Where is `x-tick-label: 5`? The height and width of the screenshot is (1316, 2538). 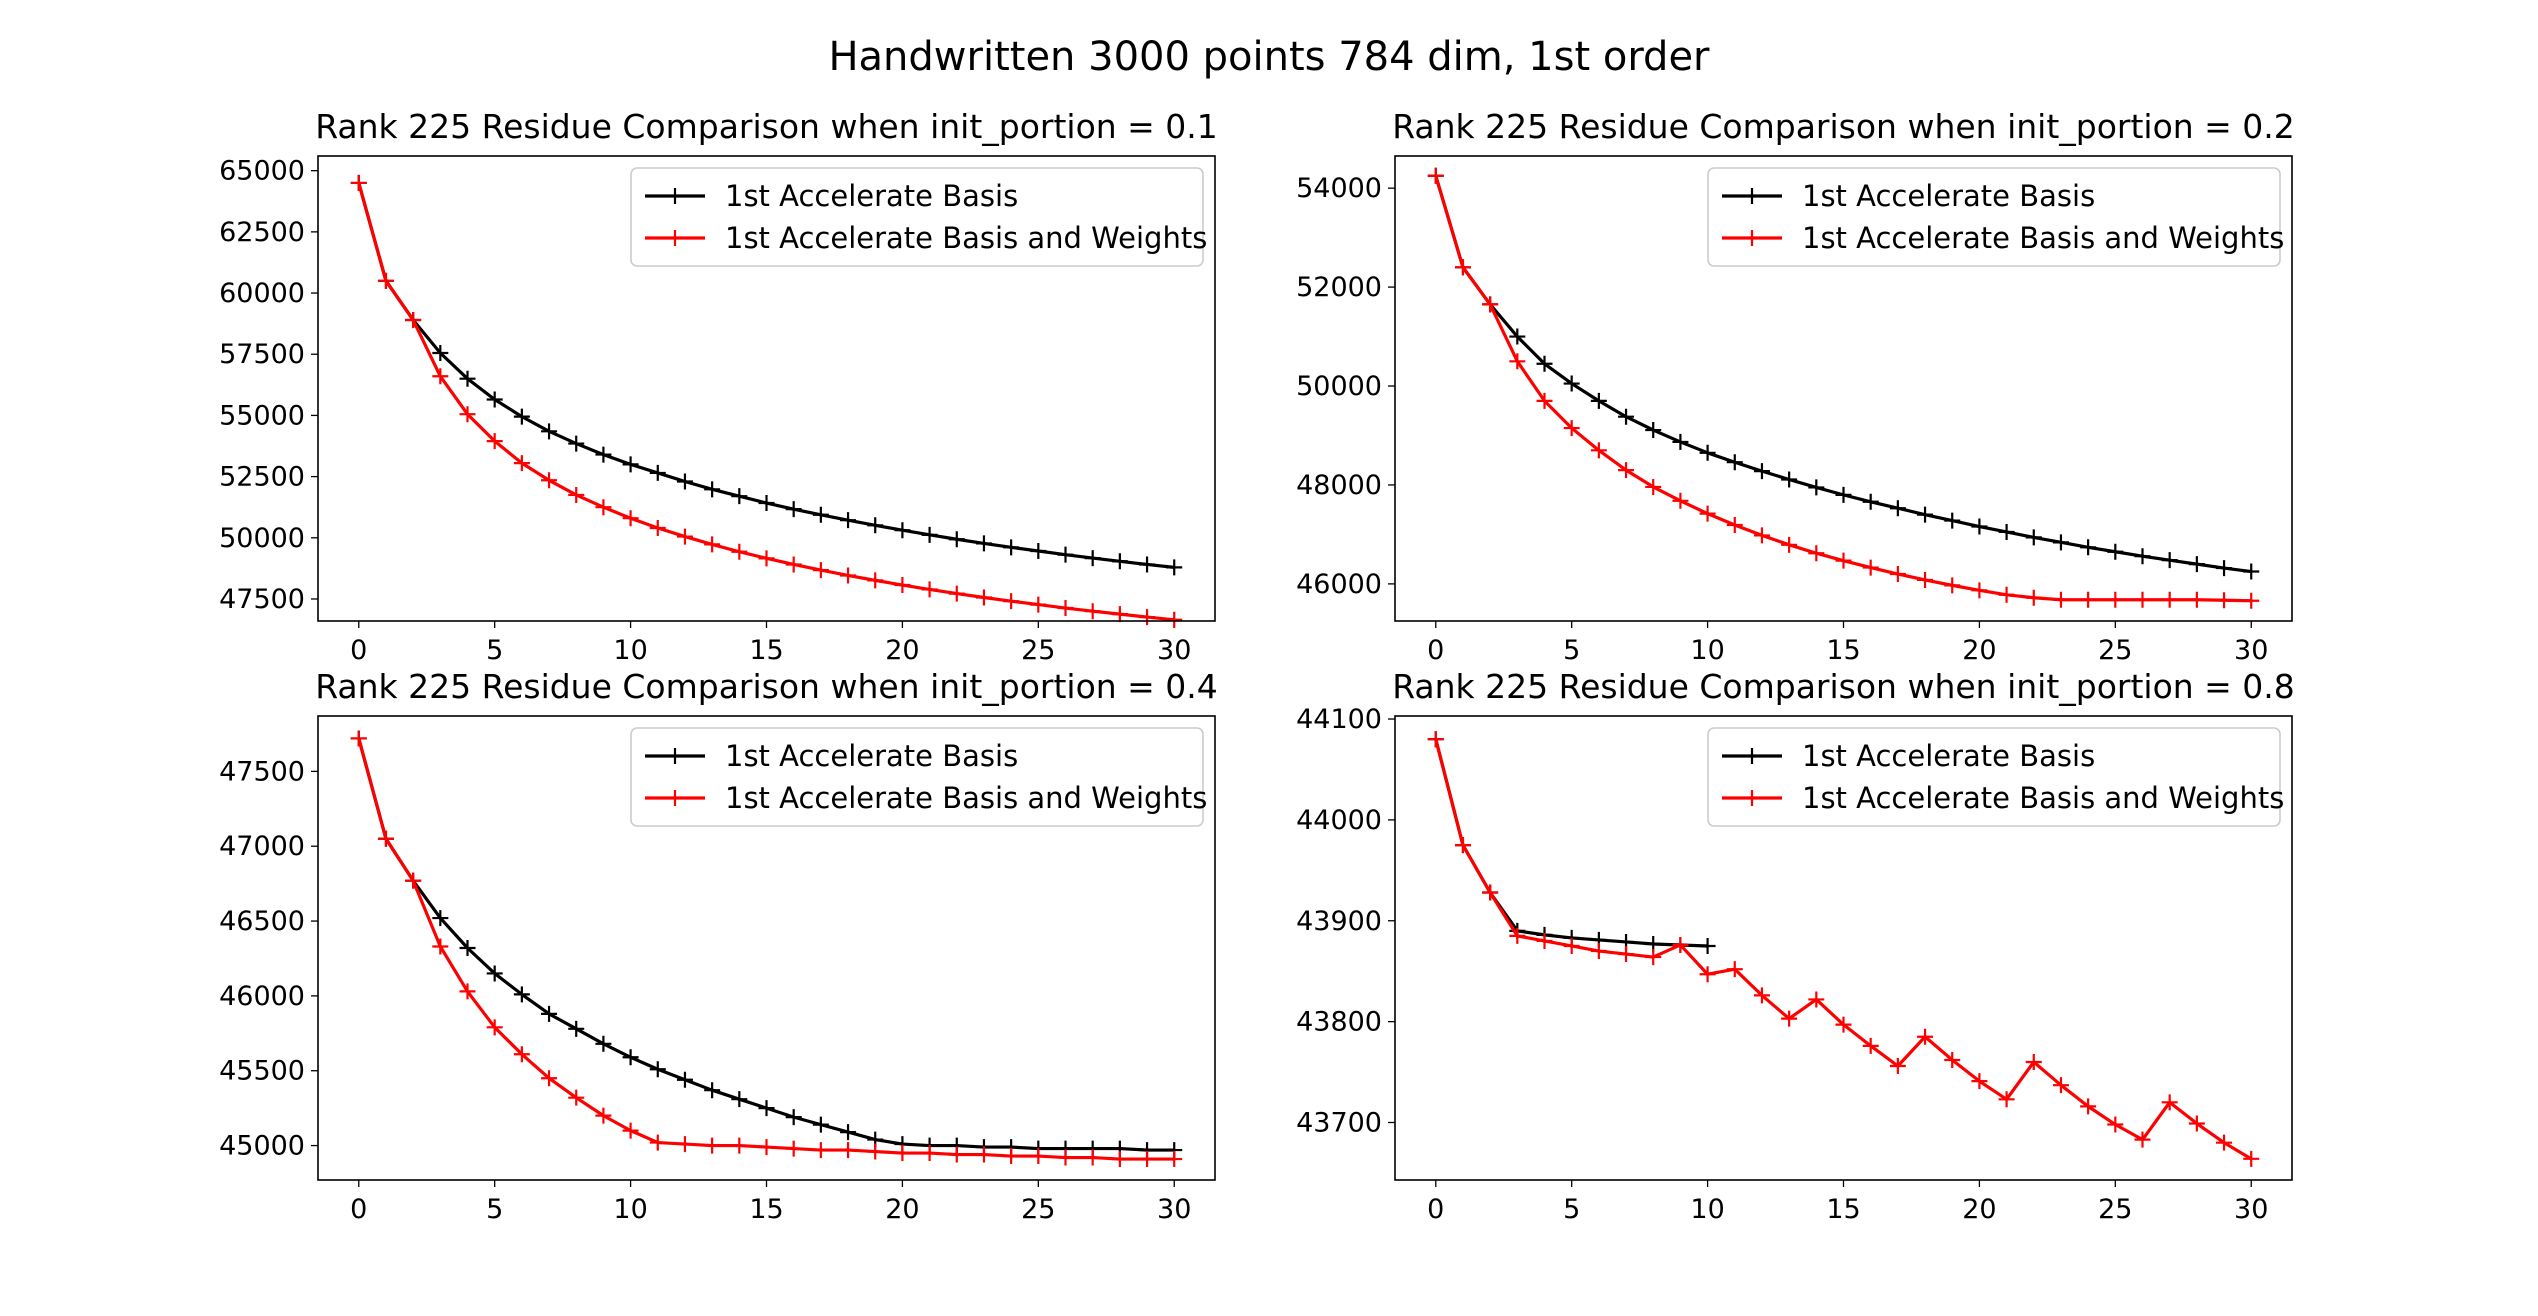
x-tick-label: 5 is located at coordinates (1571, 650).